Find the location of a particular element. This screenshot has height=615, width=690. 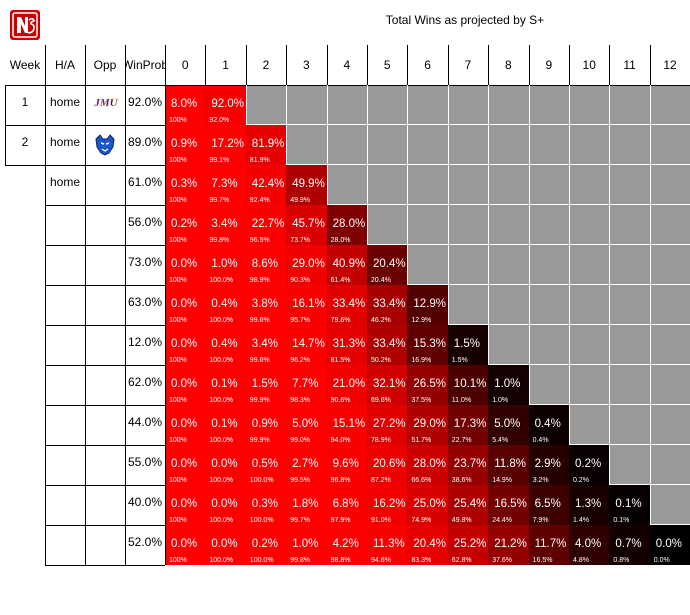

win-probability: 56.0% is located at coordinates (145, 222).